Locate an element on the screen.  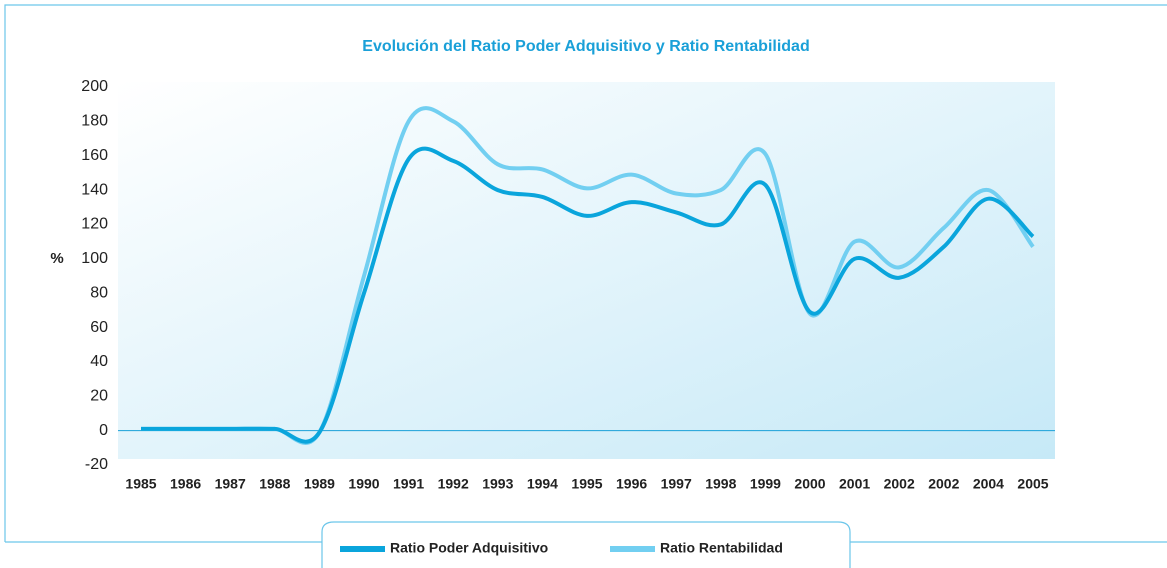
x-tick-label: 2005 is located at coordinates (1032, 484).